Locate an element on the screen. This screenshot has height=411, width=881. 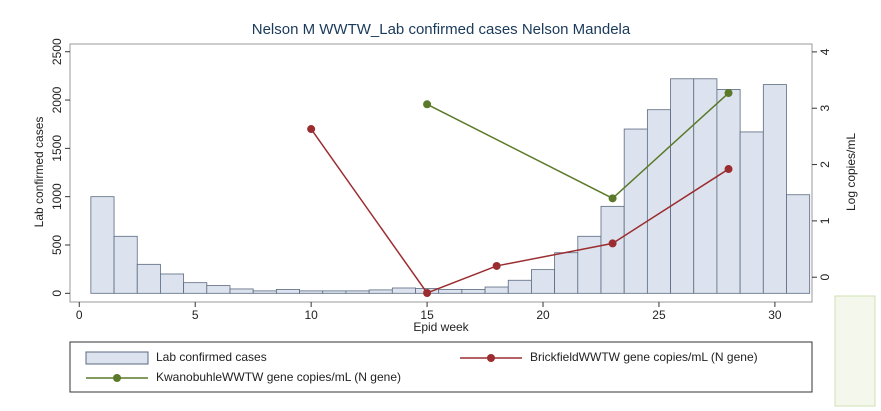
x-tick-label: 15 is located at coordinates (427, 315).